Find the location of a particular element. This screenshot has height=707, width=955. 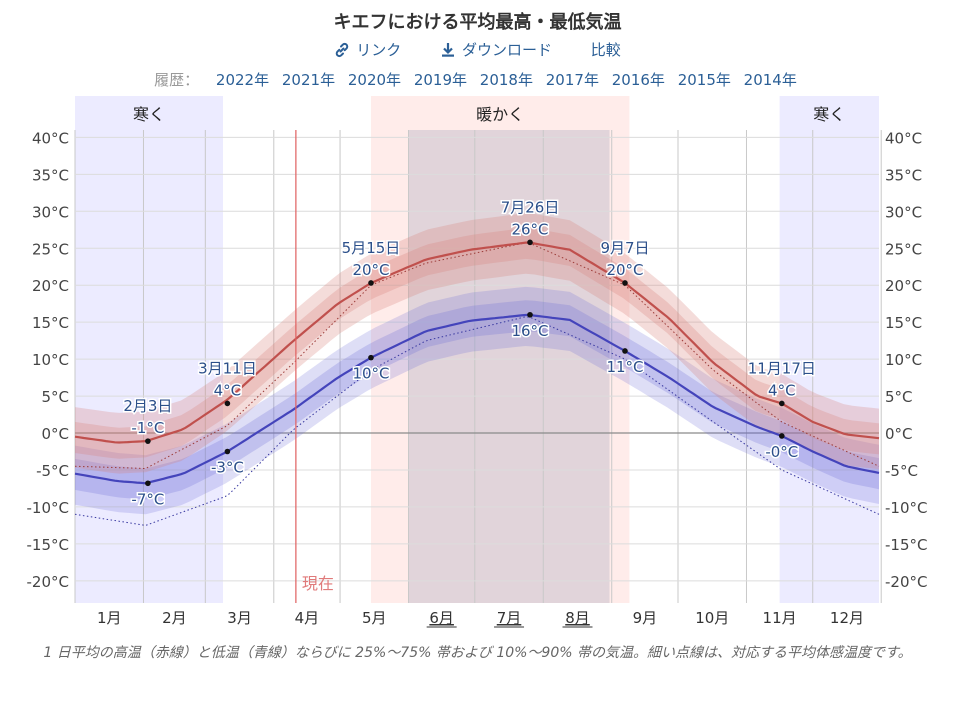

annotation-temp: 10°C is located at coordinates (370, 374).